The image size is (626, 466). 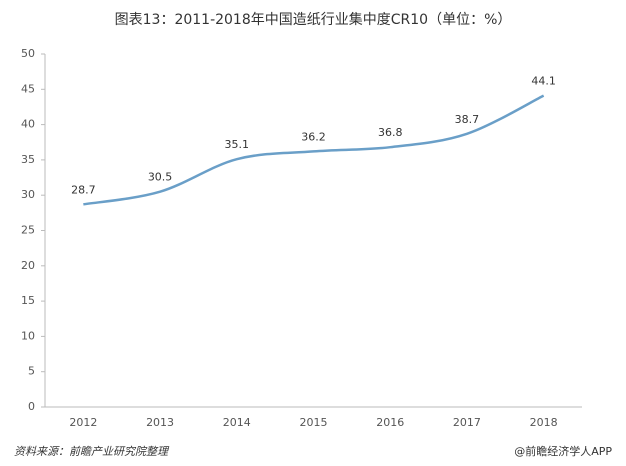 What do you see at coordinates (390, 422) in the screenshot?
I see `x-tick-label: 2016` at bounding box center [390, 422].